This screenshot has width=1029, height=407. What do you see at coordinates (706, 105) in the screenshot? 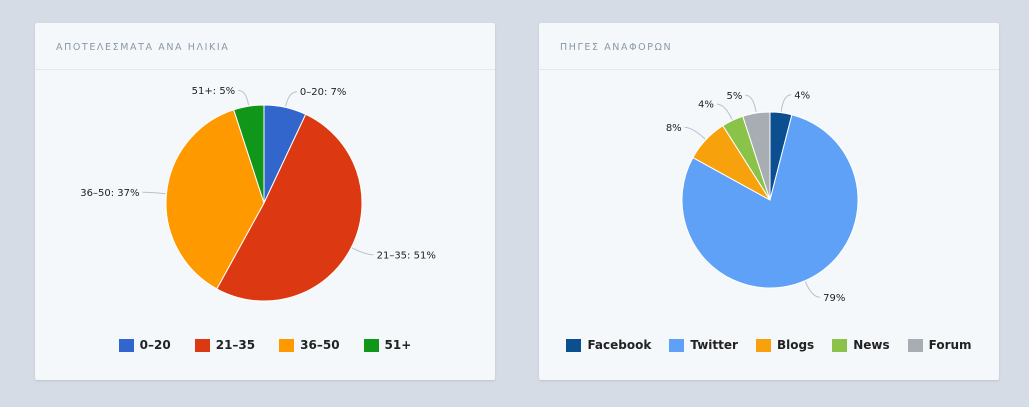
I see `slice-label-news: 4%` at bounding box center [706, 105].